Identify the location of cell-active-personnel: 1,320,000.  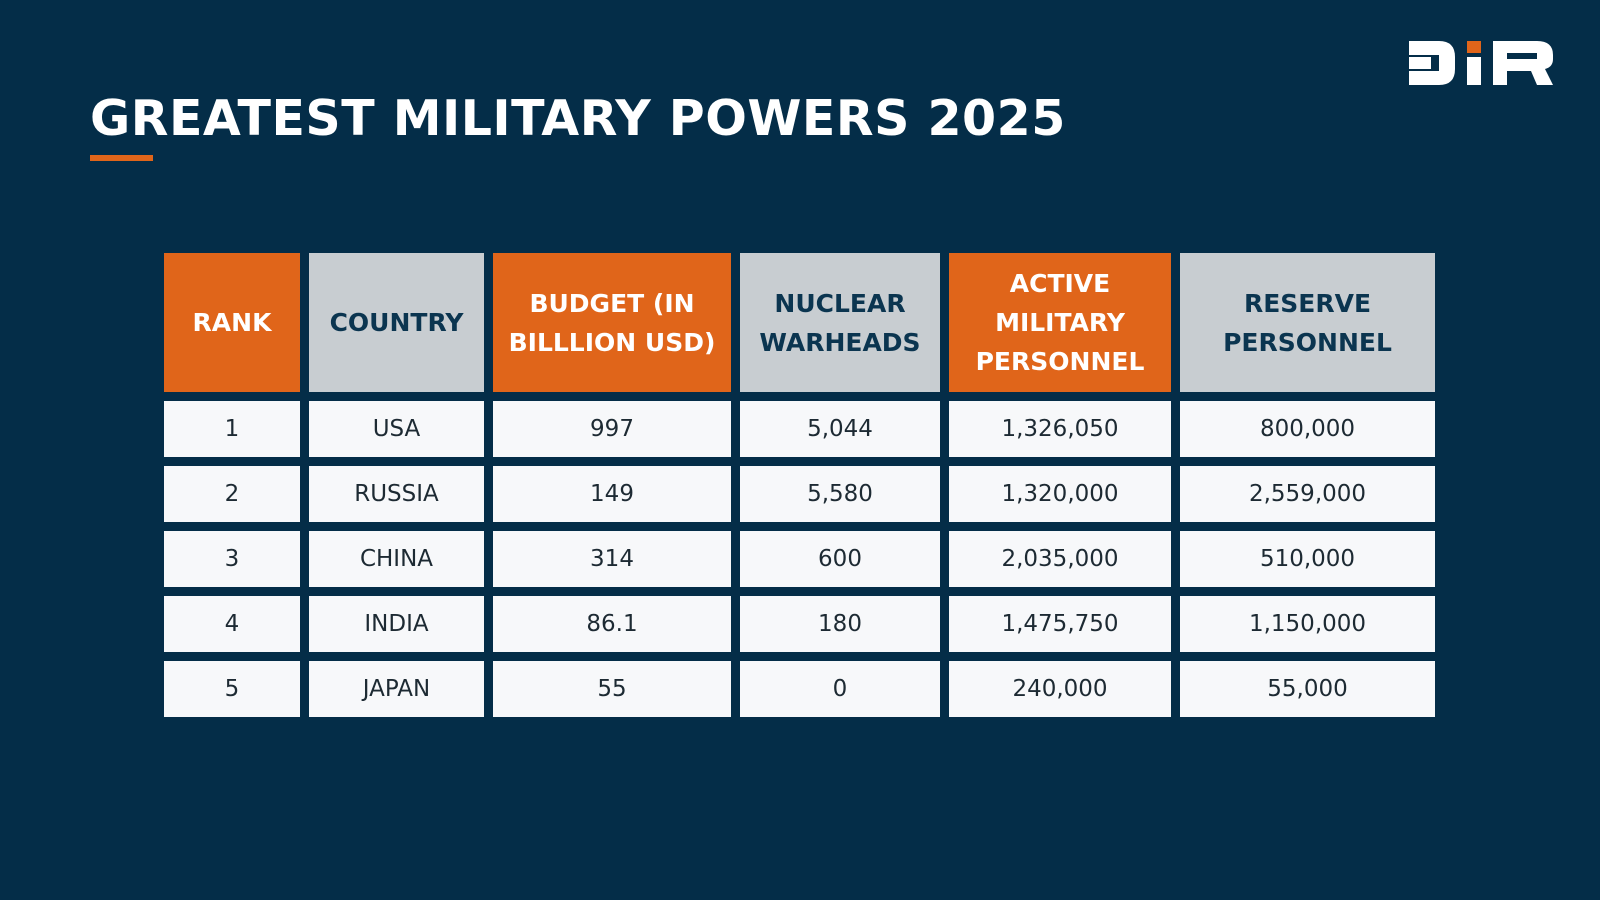
(1060, 494).